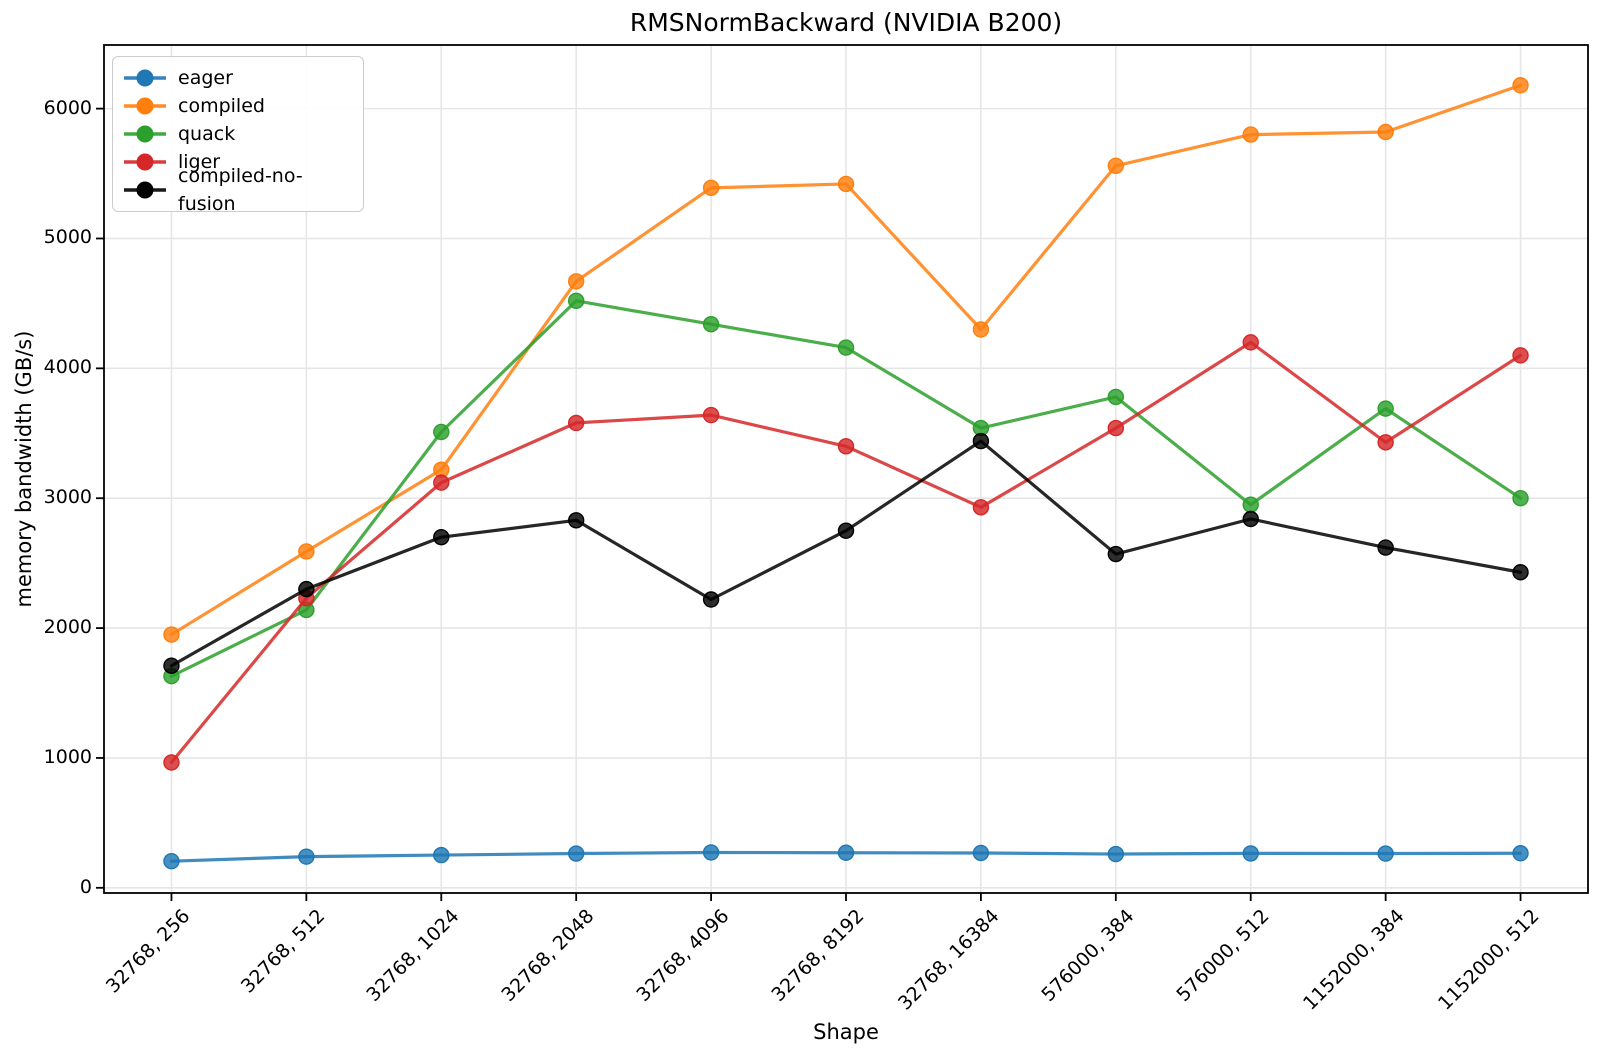 The height and width of the screenshot is (1063, 1600). I want to click on y-tick-label: 2000, so click(67, 627).